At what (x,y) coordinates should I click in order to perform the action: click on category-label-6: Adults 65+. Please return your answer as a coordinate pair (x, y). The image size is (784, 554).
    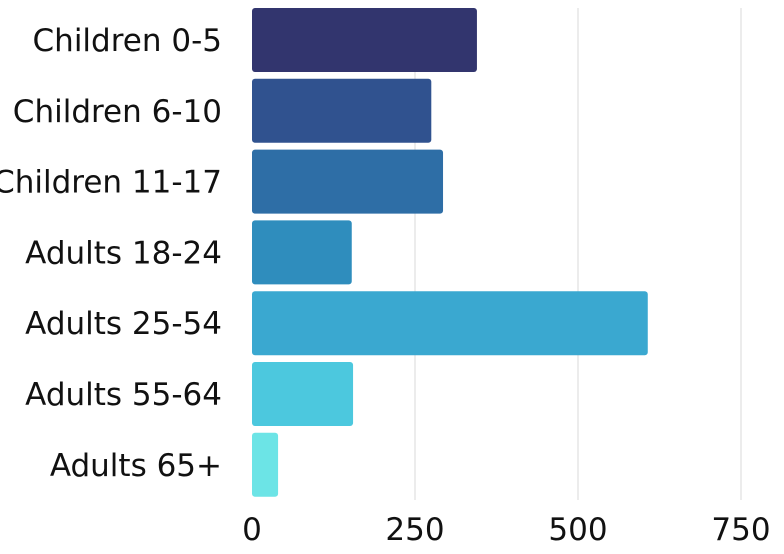
    Looking at the image, I should click on (136, 466).